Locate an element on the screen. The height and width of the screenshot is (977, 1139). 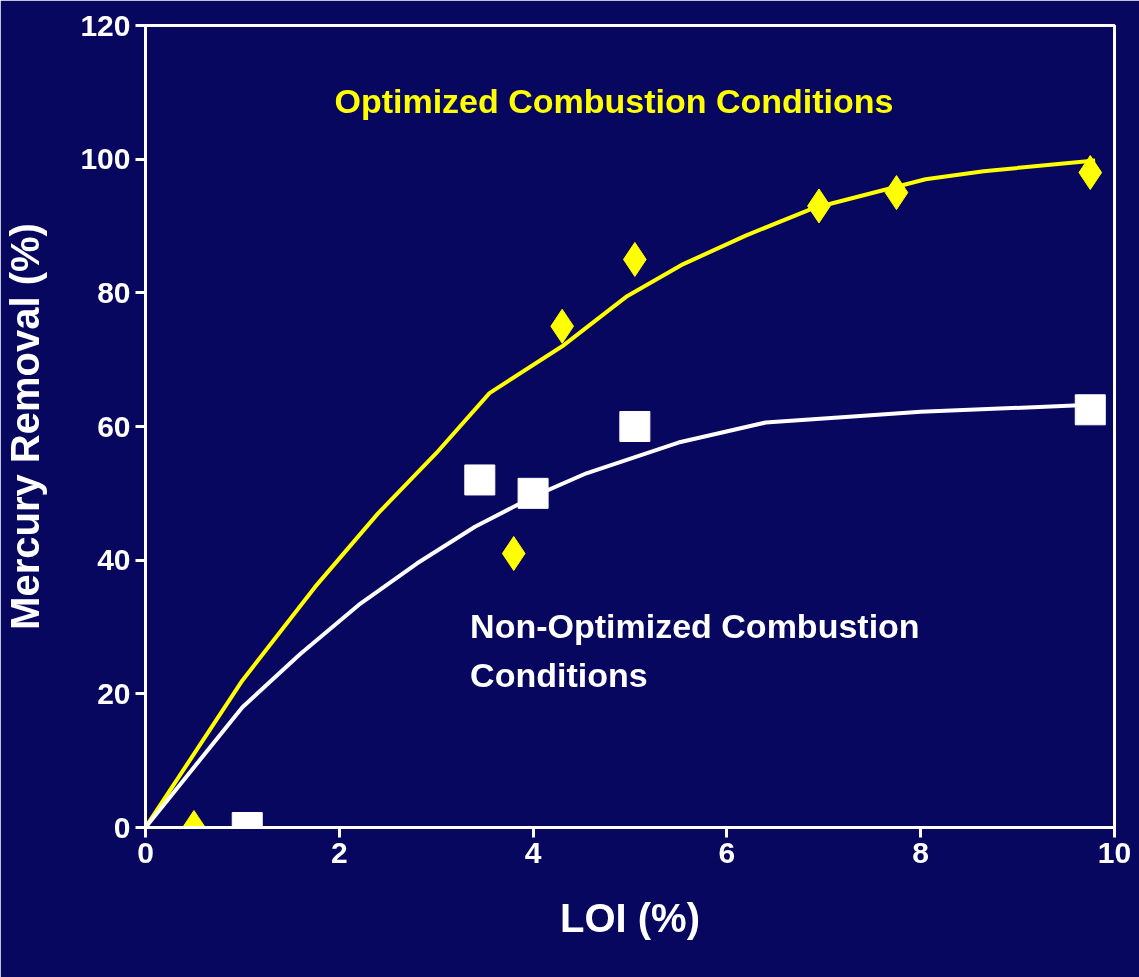
x-axis-title: LOI (%) is located at coordinates (630, 917).